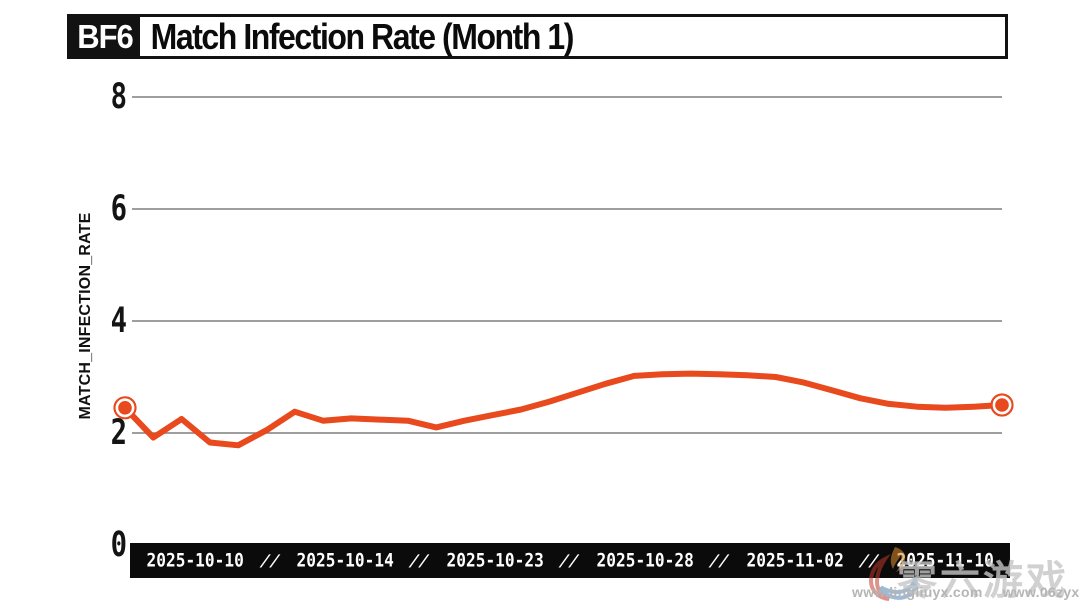 The width and height of the screenshot is (1080, 607). I want to click on bf6-logo: BF6, so click(105, 36).